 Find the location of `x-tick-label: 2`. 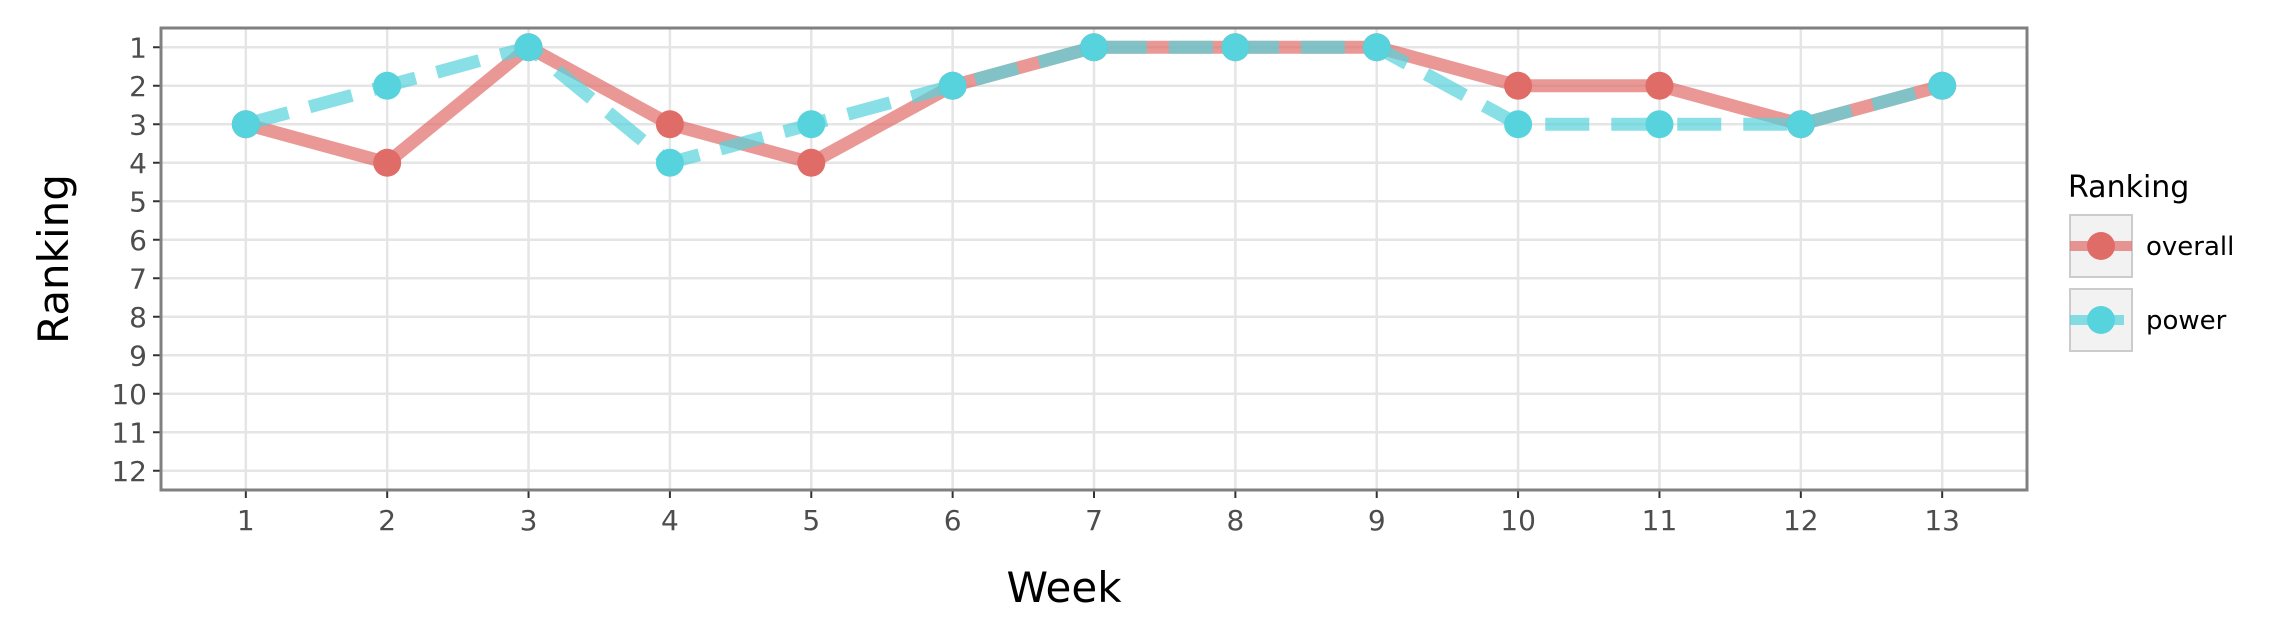

x-tick-label: 2 is located at coordinates (387, 520).